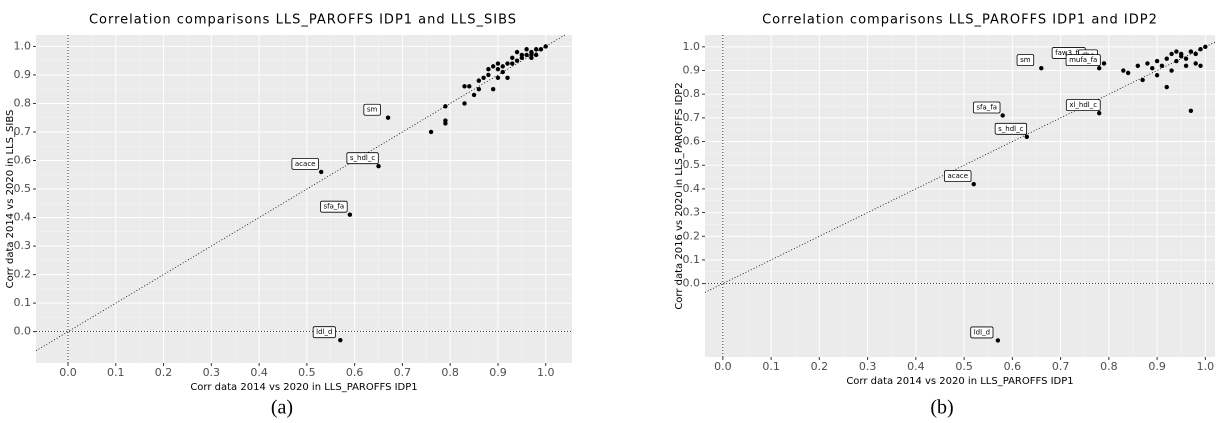  What do you see at coordinates (692, 212) in the screenshot?
I see `y-tick-label: 0.3` at bounding box center [692, 212].